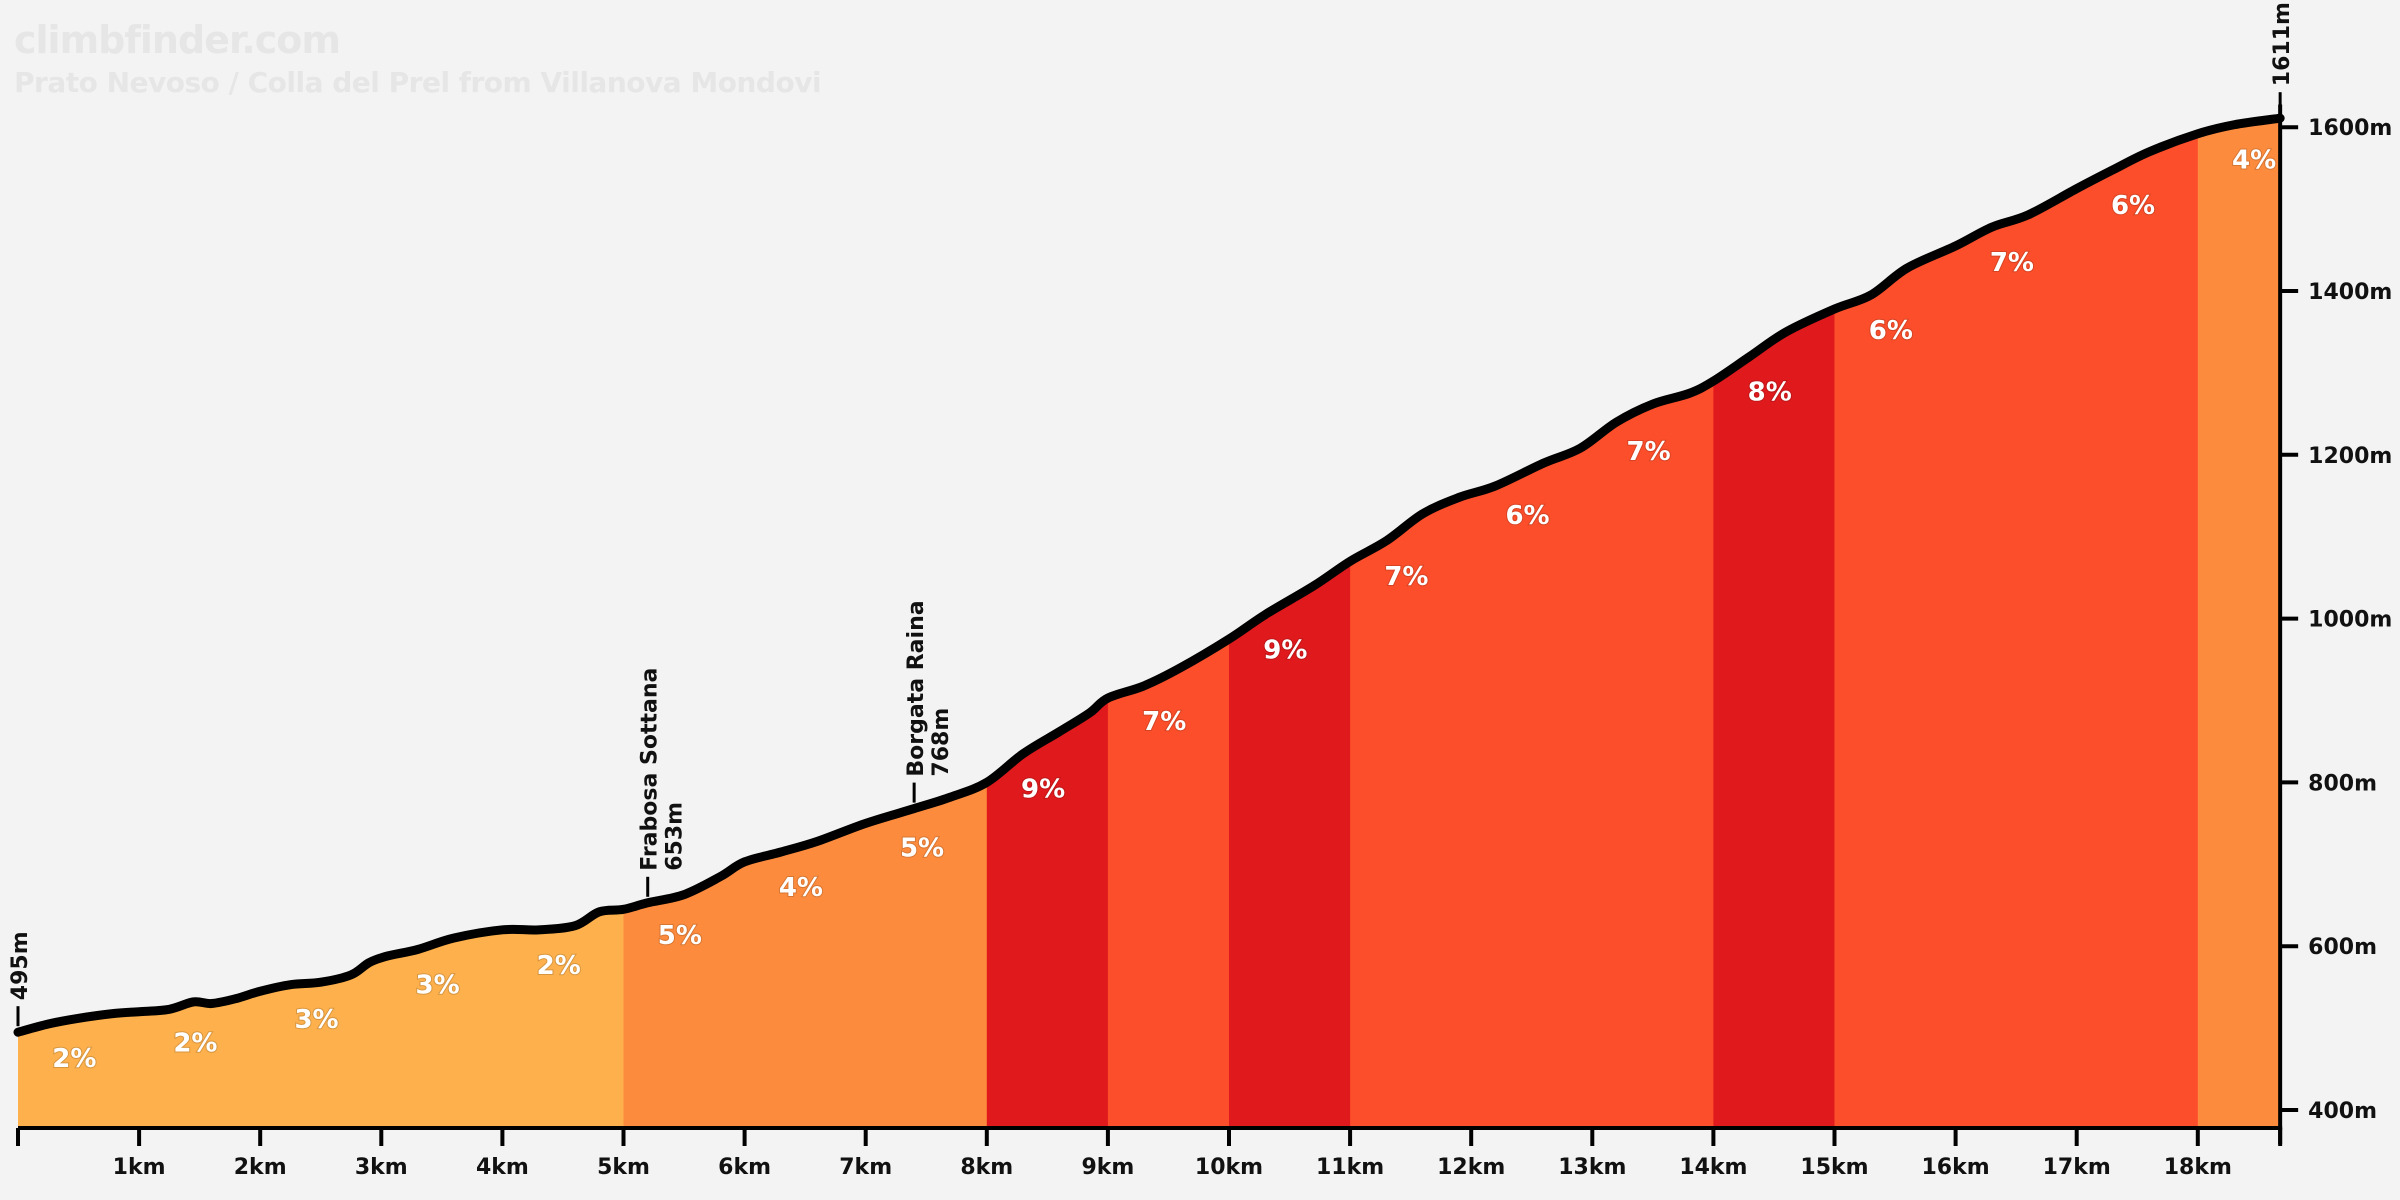  What do you see at coordinates (381, 1167) in the screenshot?
I see `x-tick-label: 3km` at bounding box center [381, 1167].